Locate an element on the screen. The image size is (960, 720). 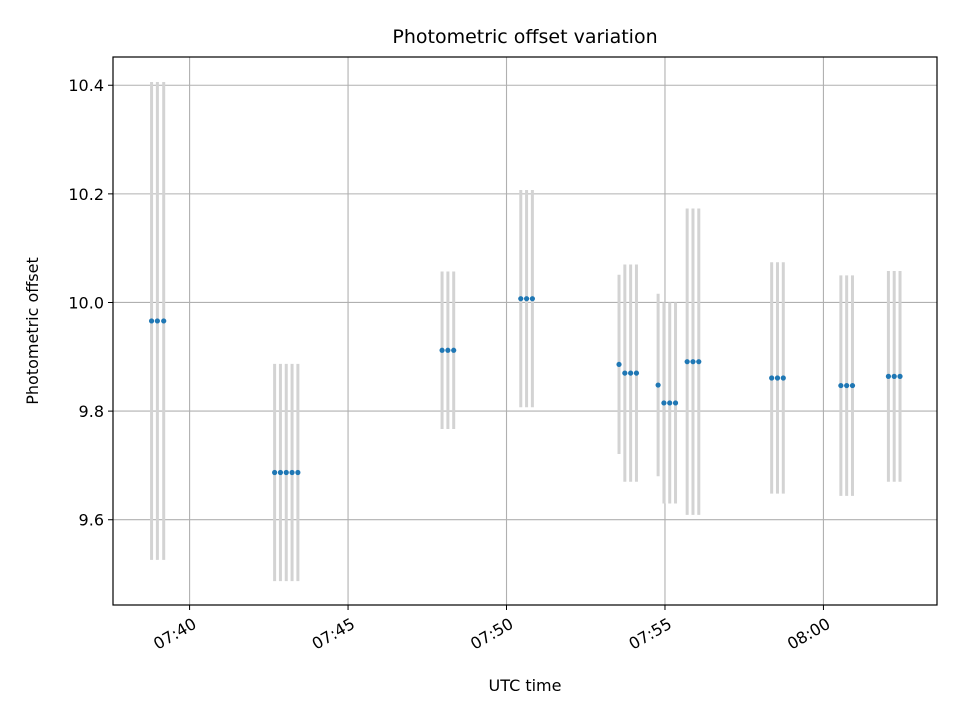
y-tick-label: 9.6 is located at coordinates (91, 520).